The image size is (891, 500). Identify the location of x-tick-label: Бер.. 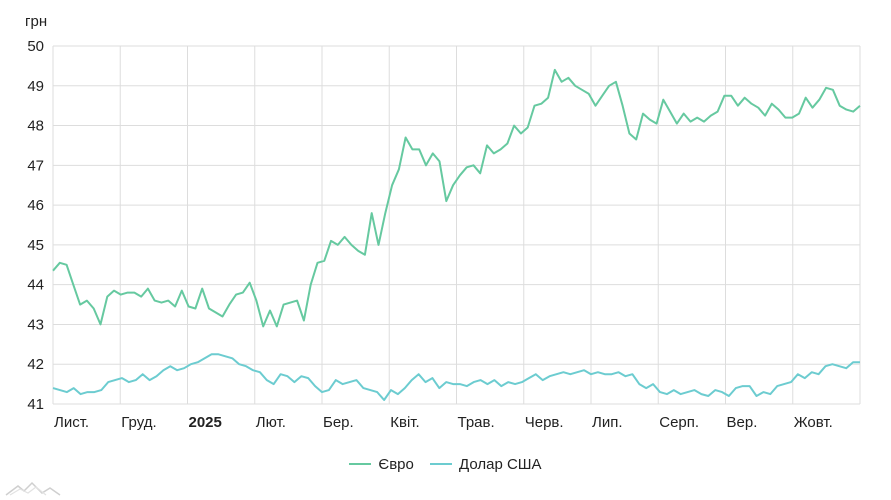
(338, 422).